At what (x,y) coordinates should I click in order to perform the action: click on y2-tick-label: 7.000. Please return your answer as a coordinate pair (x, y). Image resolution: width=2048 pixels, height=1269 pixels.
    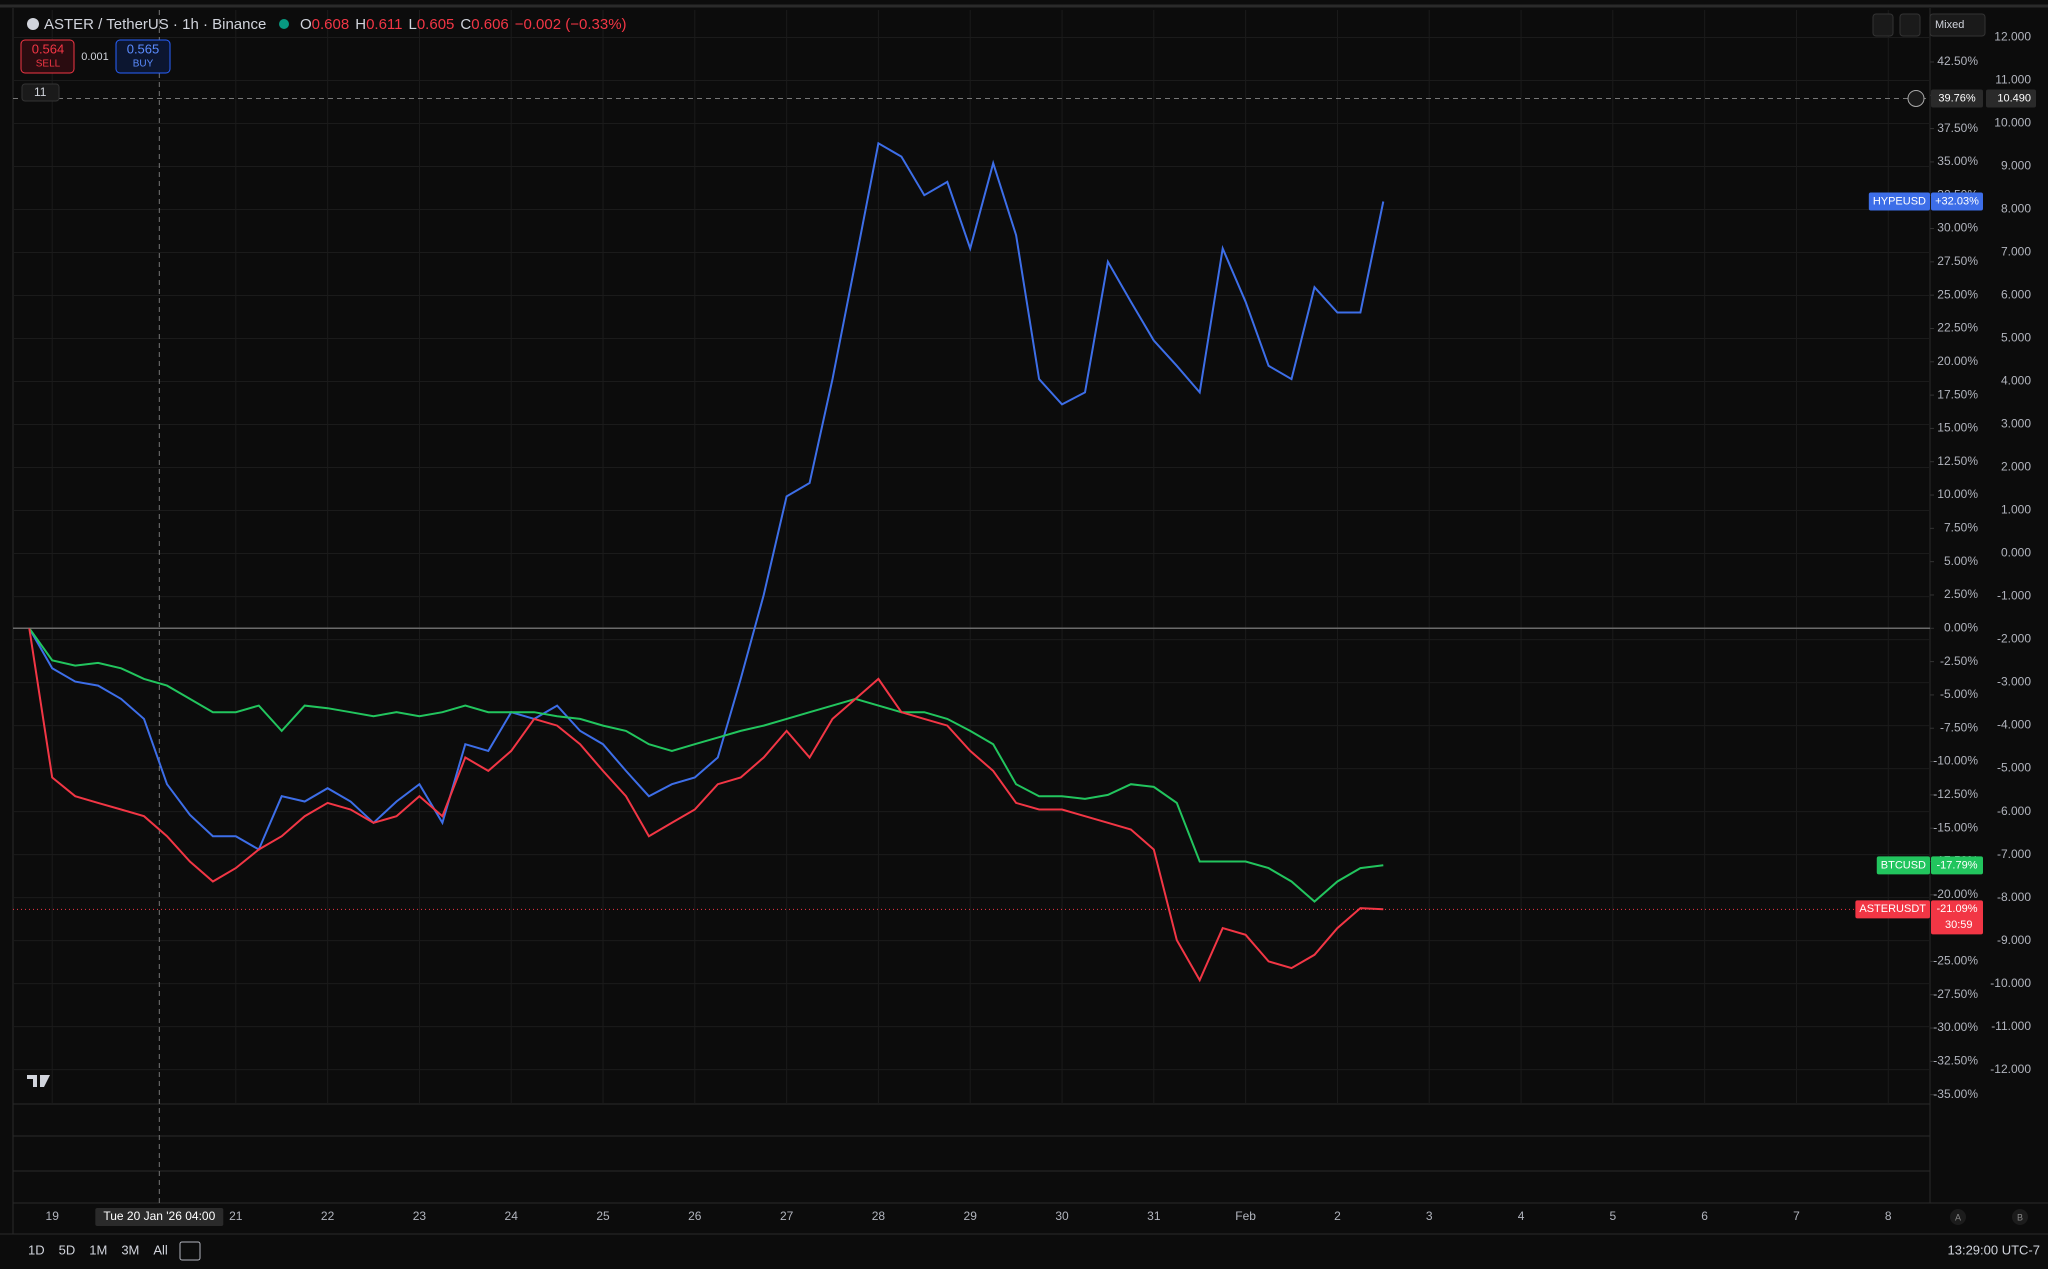
    Looking at the image, I should click on (2016, 252).